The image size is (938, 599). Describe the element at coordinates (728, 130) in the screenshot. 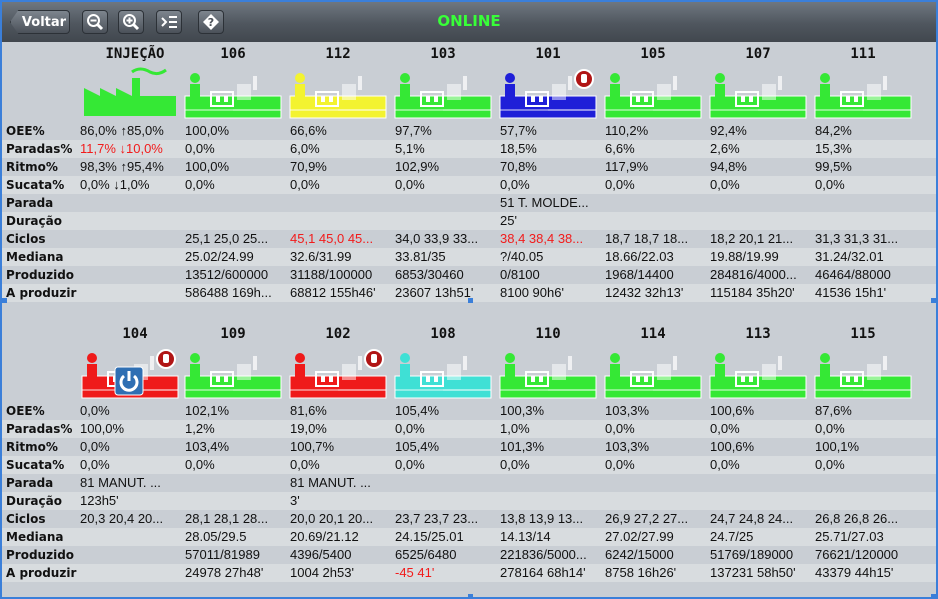

I see `metric-value: 92,4%` at that location.